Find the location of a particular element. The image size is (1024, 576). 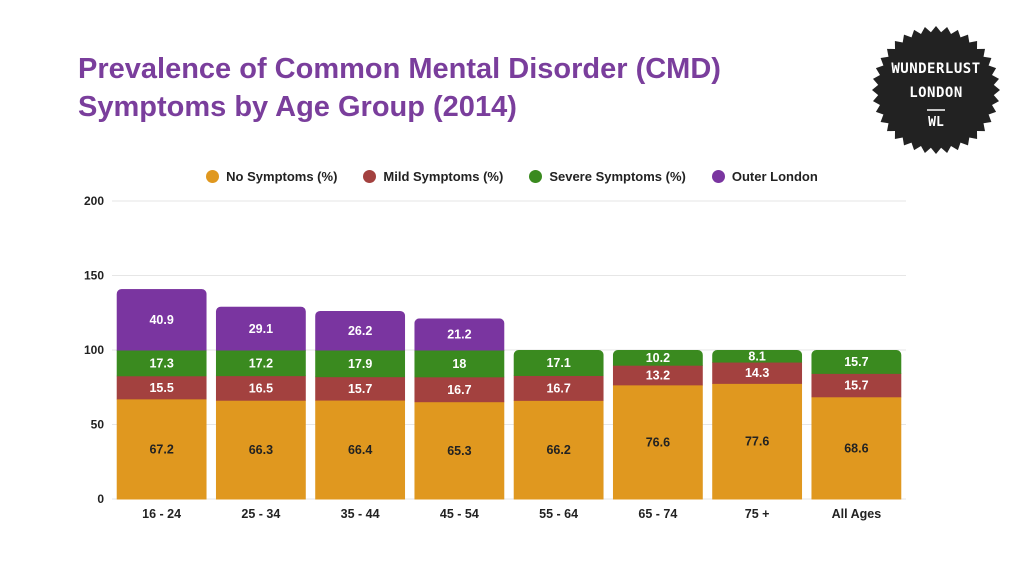

y-tick-label: 100 is located at coordinates (94, 350).